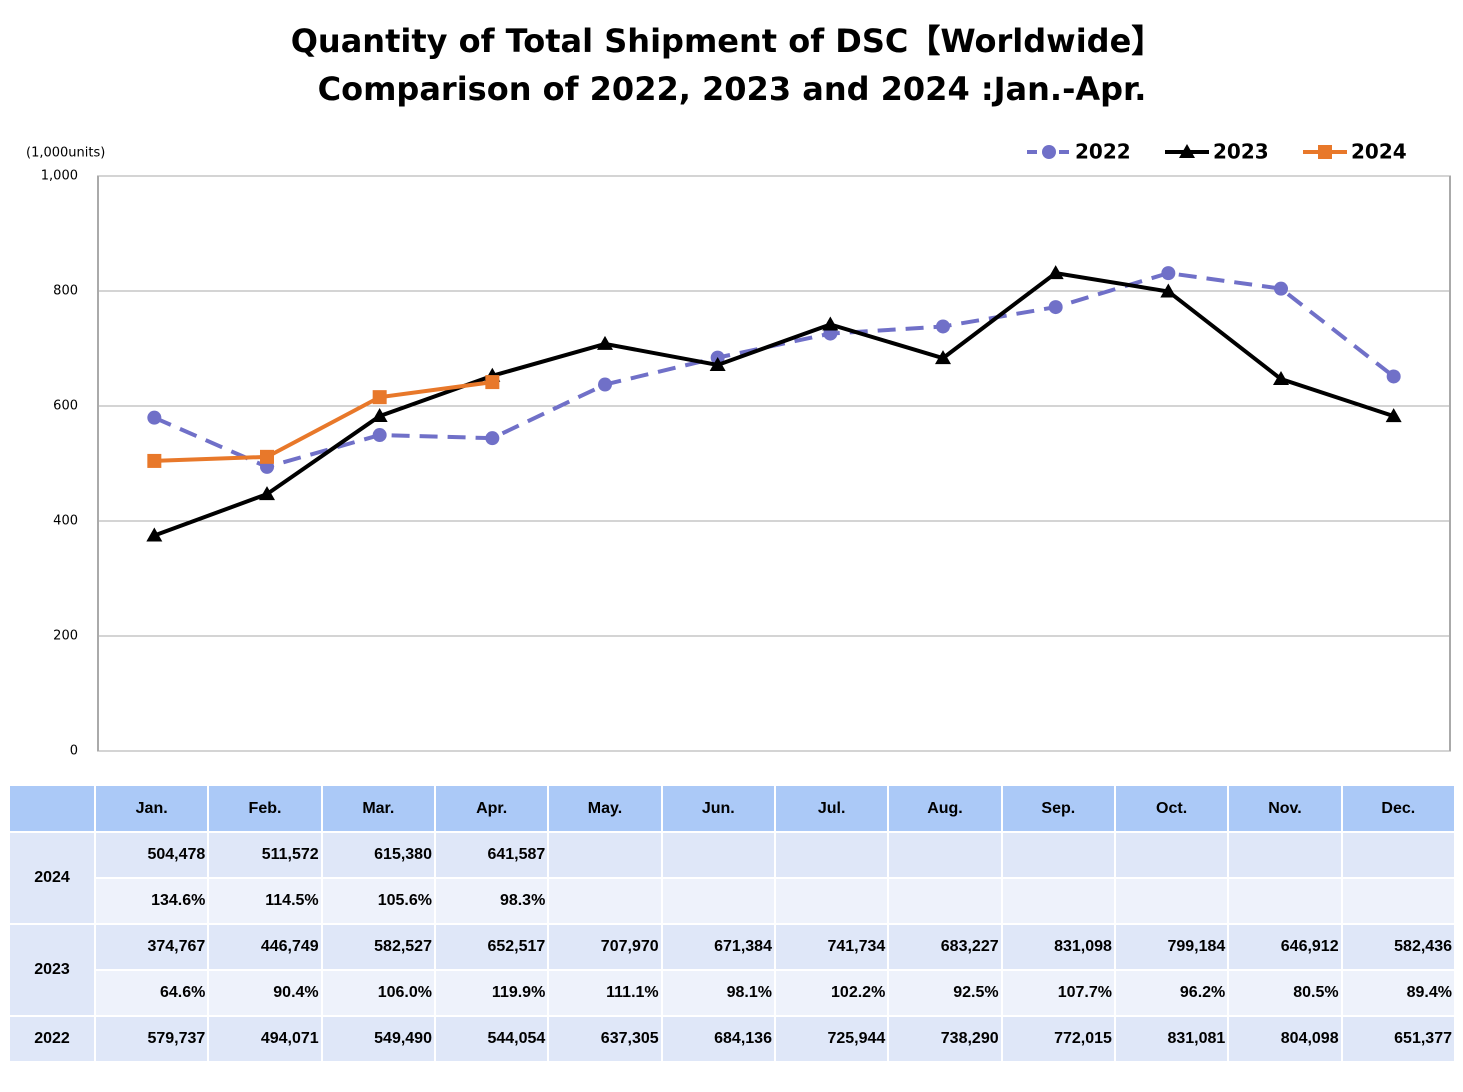 This screenshot has width=1463, height=1092. Describe the element at coordinates (65, 406) in the screenshot. I see `y-tick-label: 600` at that location.